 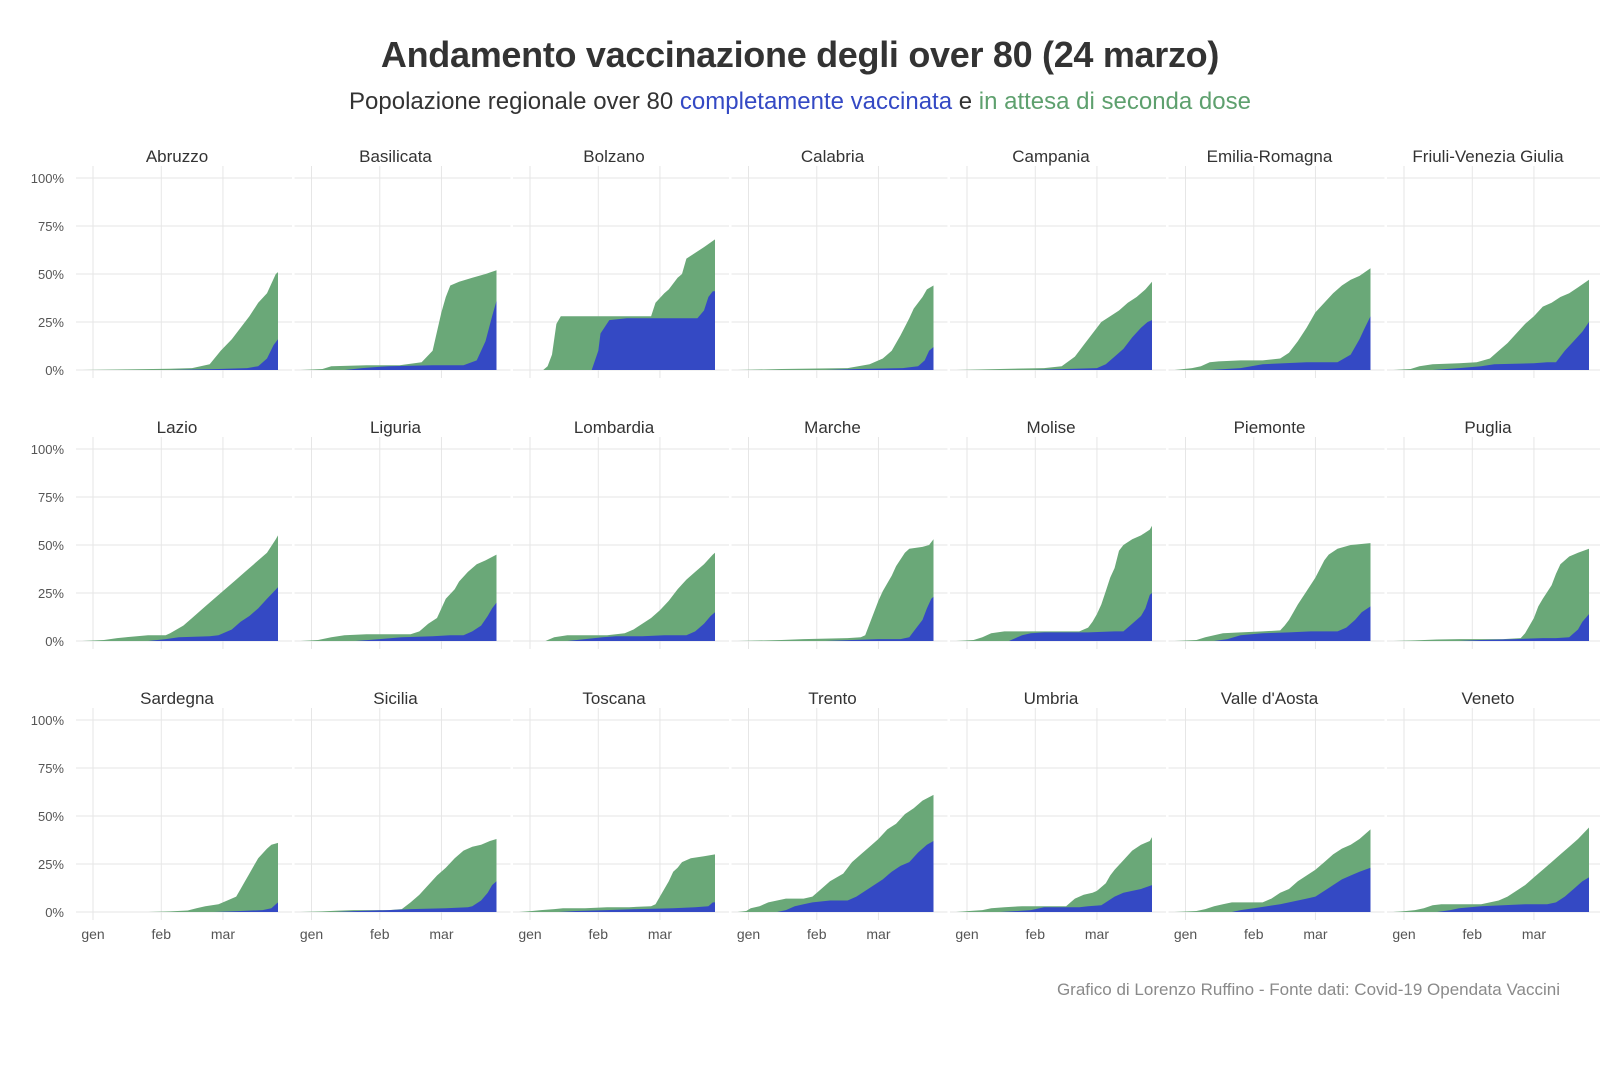 I want to click on panel-title: Liguria, so click(x=396, y=427).